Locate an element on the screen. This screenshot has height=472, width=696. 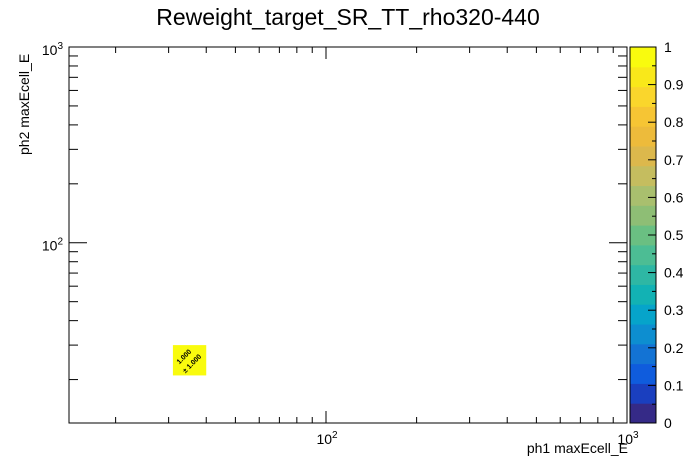
chart-title: Reweight_target_SR_TT_rho320-440 is located at coordinates (348, 17).